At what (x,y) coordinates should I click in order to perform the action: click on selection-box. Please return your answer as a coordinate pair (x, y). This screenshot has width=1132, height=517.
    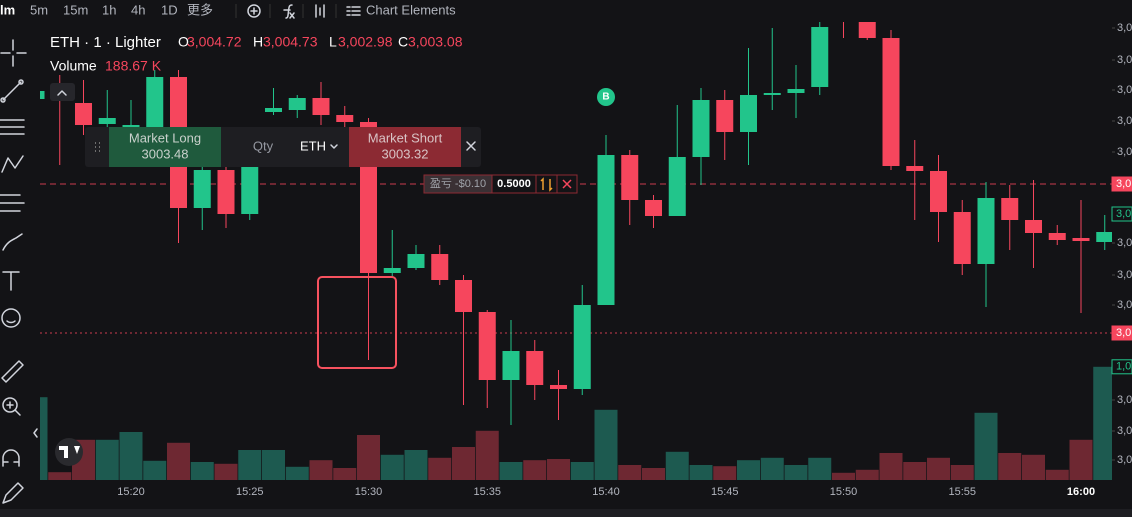
    Looking at the image, I should click on (357, 322).